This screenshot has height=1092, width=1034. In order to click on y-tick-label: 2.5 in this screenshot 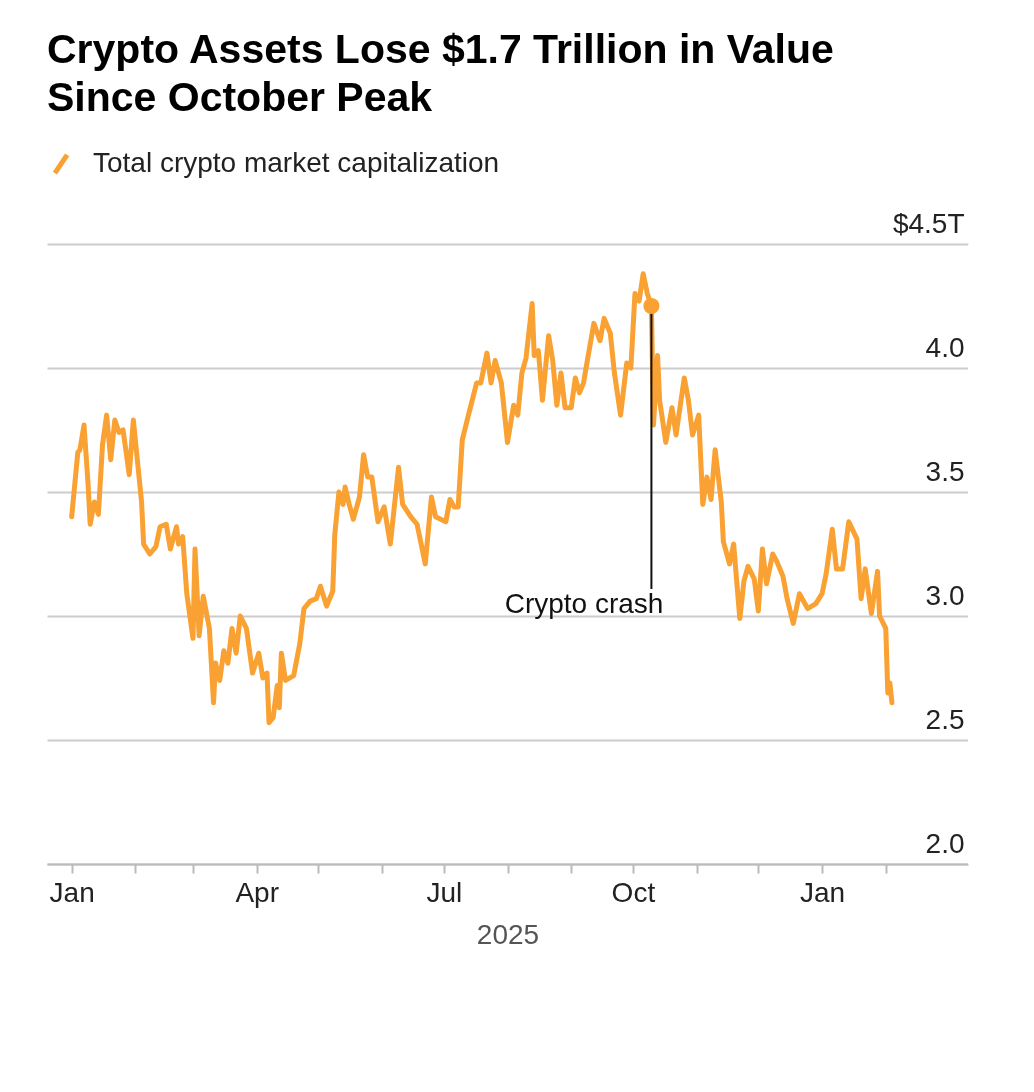, I will do `click(945, 719)`.